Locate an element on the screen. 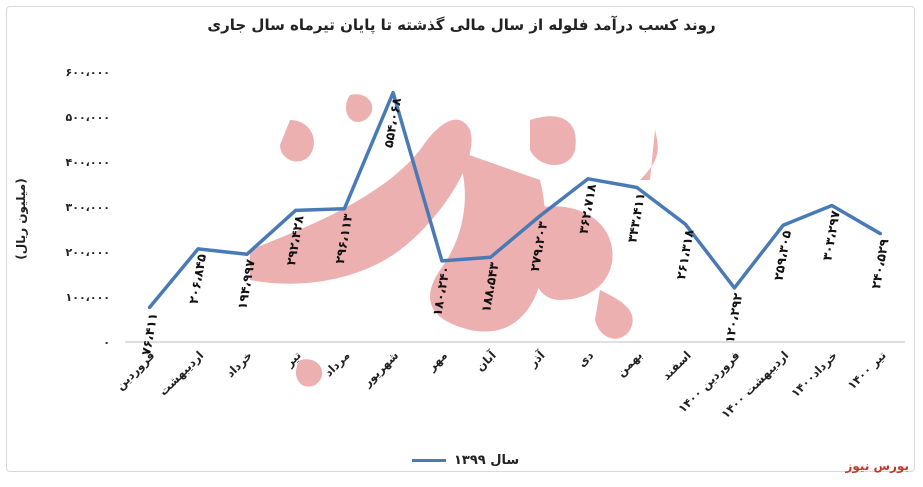  legend-label: سال ۱۳۹۹ is located at coordinates (487, 460).